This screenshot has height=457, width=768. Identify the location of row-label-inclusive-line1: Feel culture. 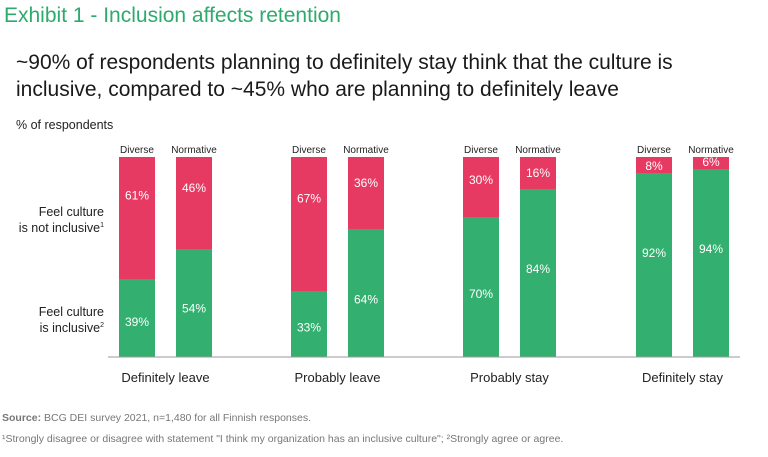
(71, 312).